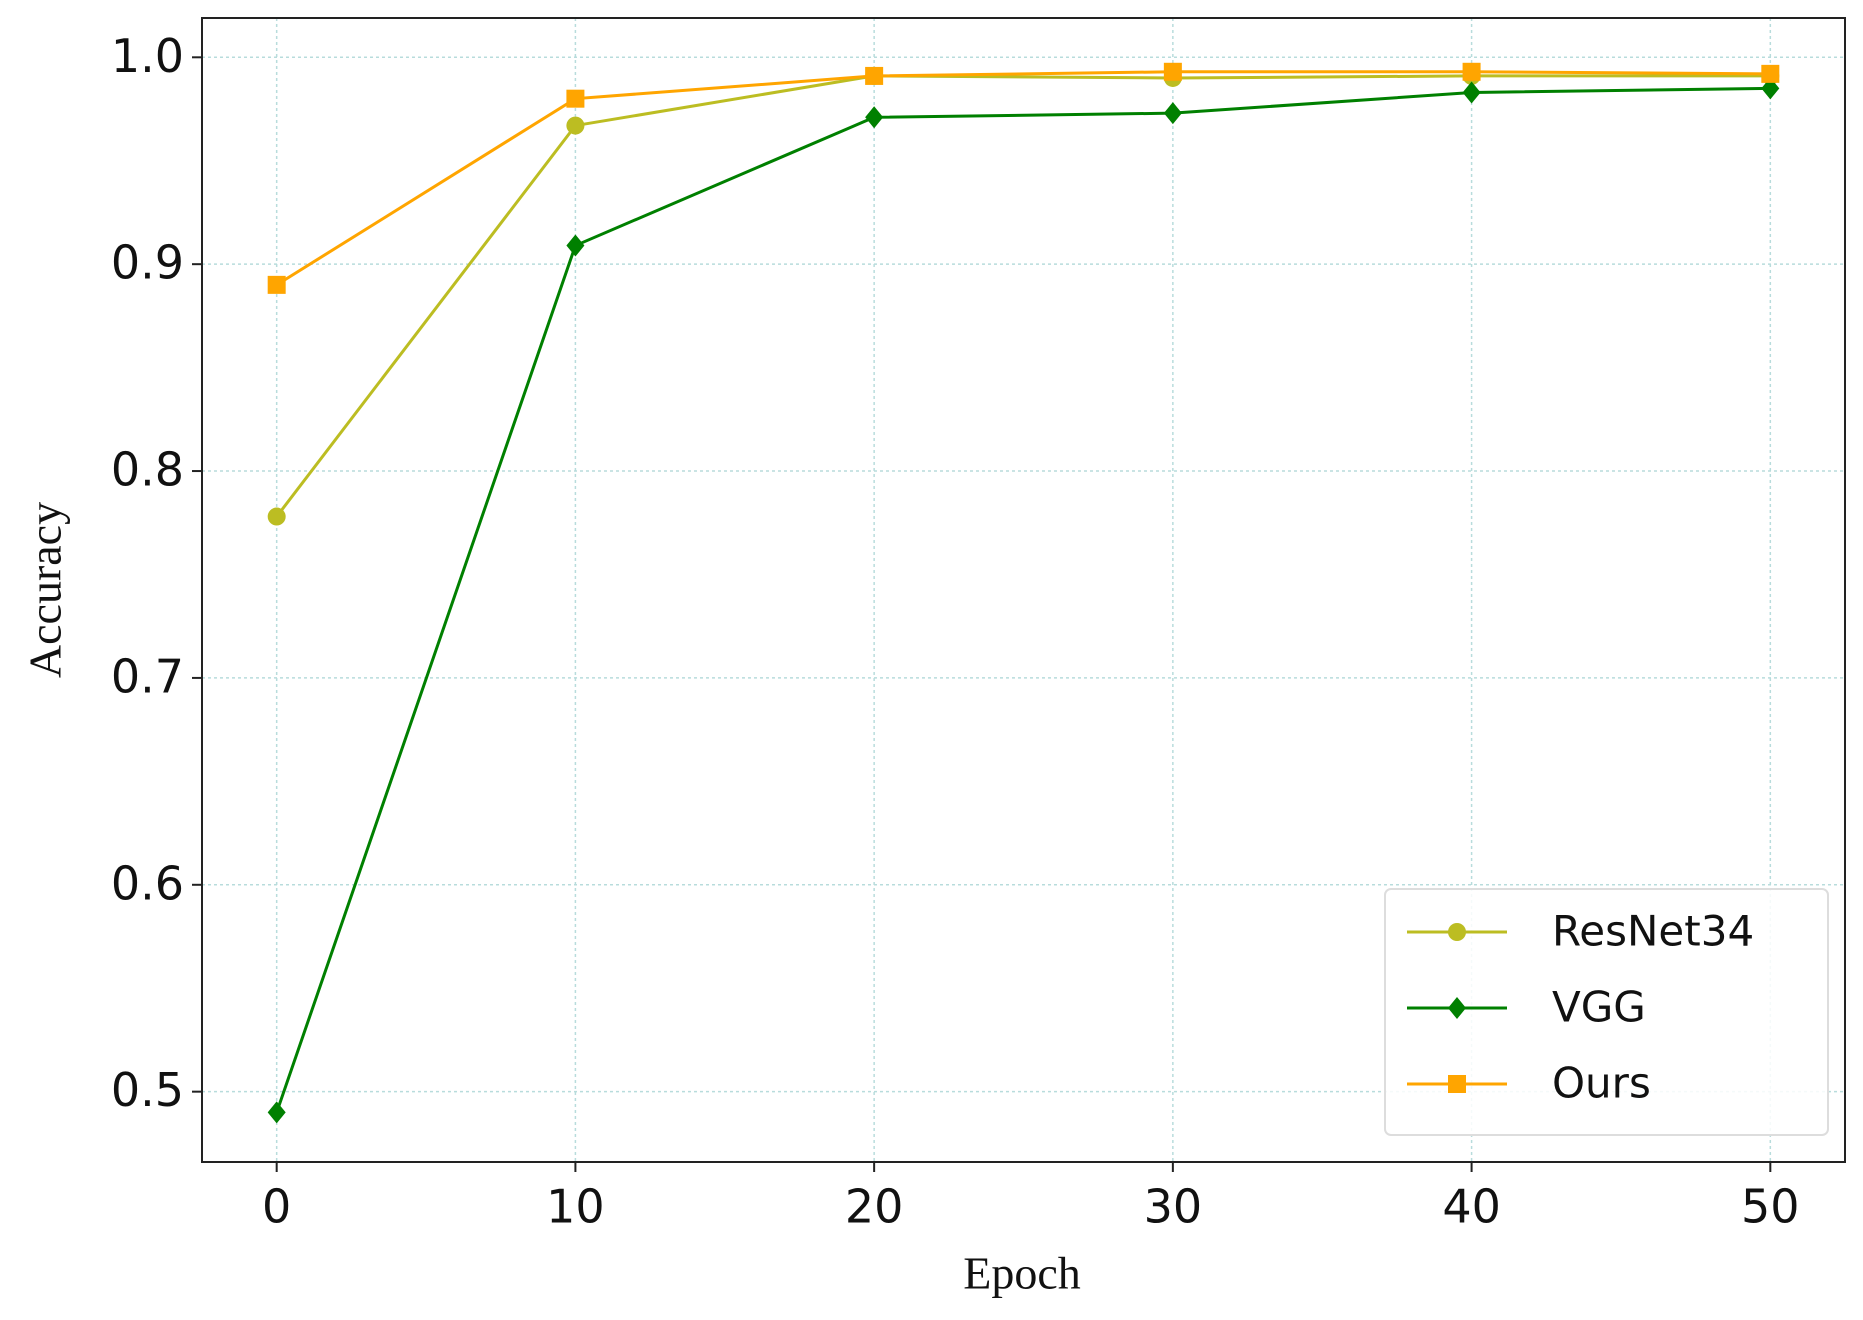 The image size is (1863, 1320). Describe the element at coordinates (1022, 1273) in the screenshot. I see `x-axis-label: Epoch` at that location.